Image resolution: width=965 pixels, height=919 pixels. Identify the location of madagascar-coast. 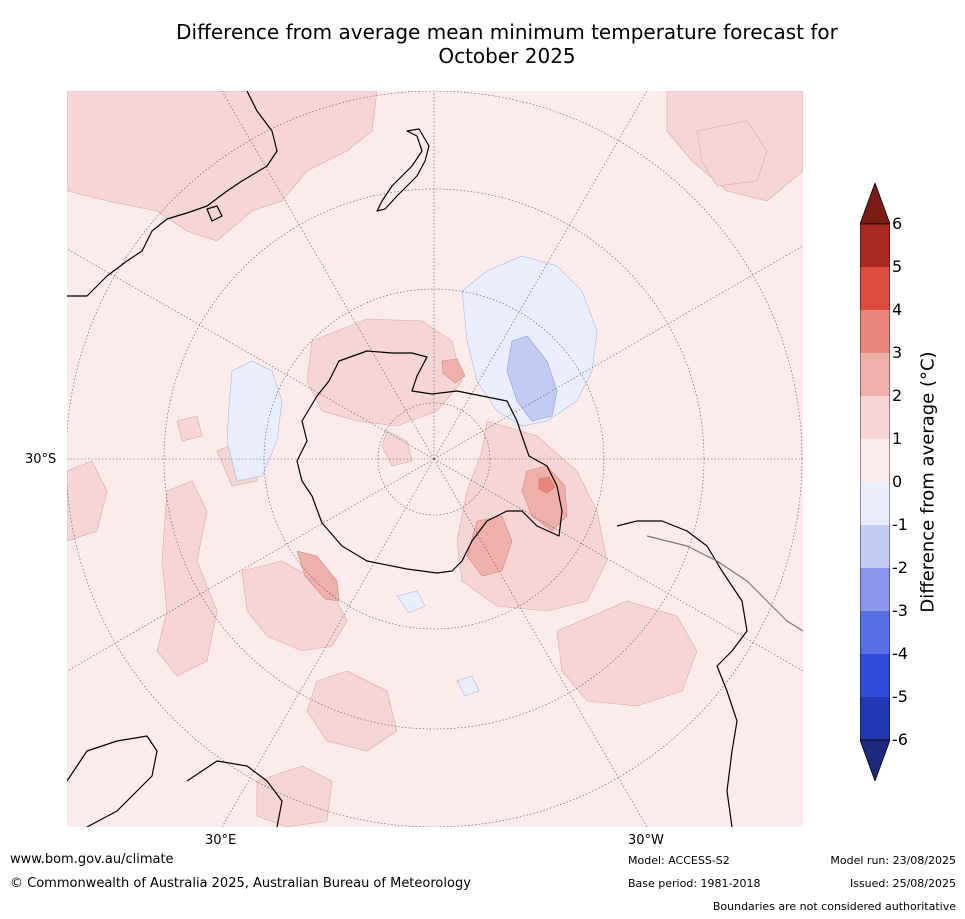
(234, 793).